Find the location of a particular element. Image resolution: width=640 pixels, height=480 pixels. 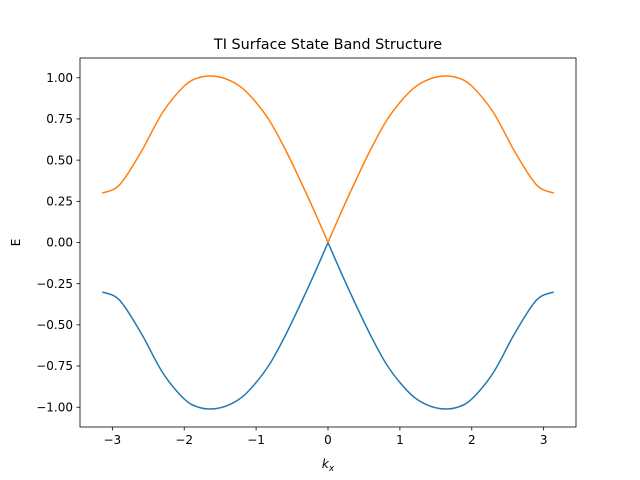

y-tick-label: 0.75 is located at coordinates (59, 119).